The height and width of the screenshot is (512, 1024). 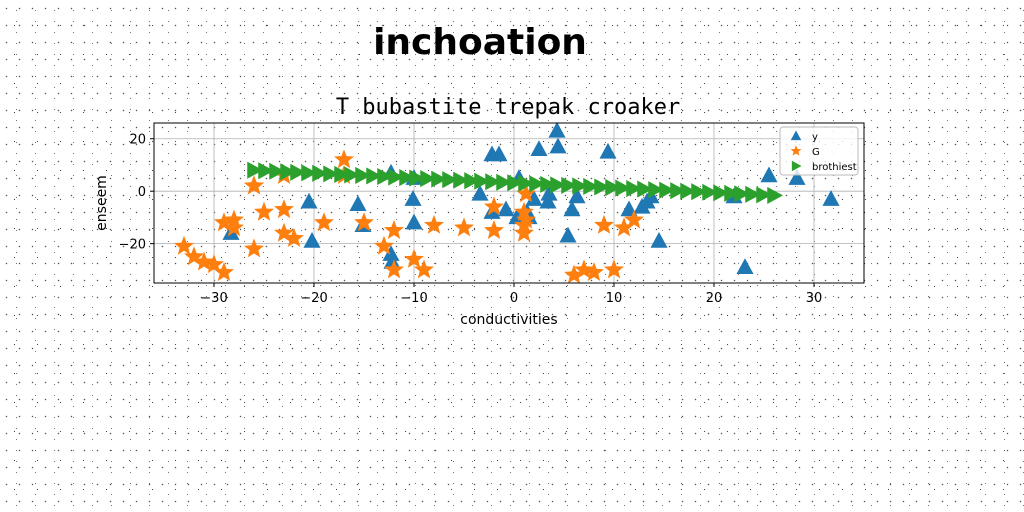 What do you see at coordinates (814, 298) in the screenshot?
I see `x-tick-label: 30` at bounding box center [814, 298].